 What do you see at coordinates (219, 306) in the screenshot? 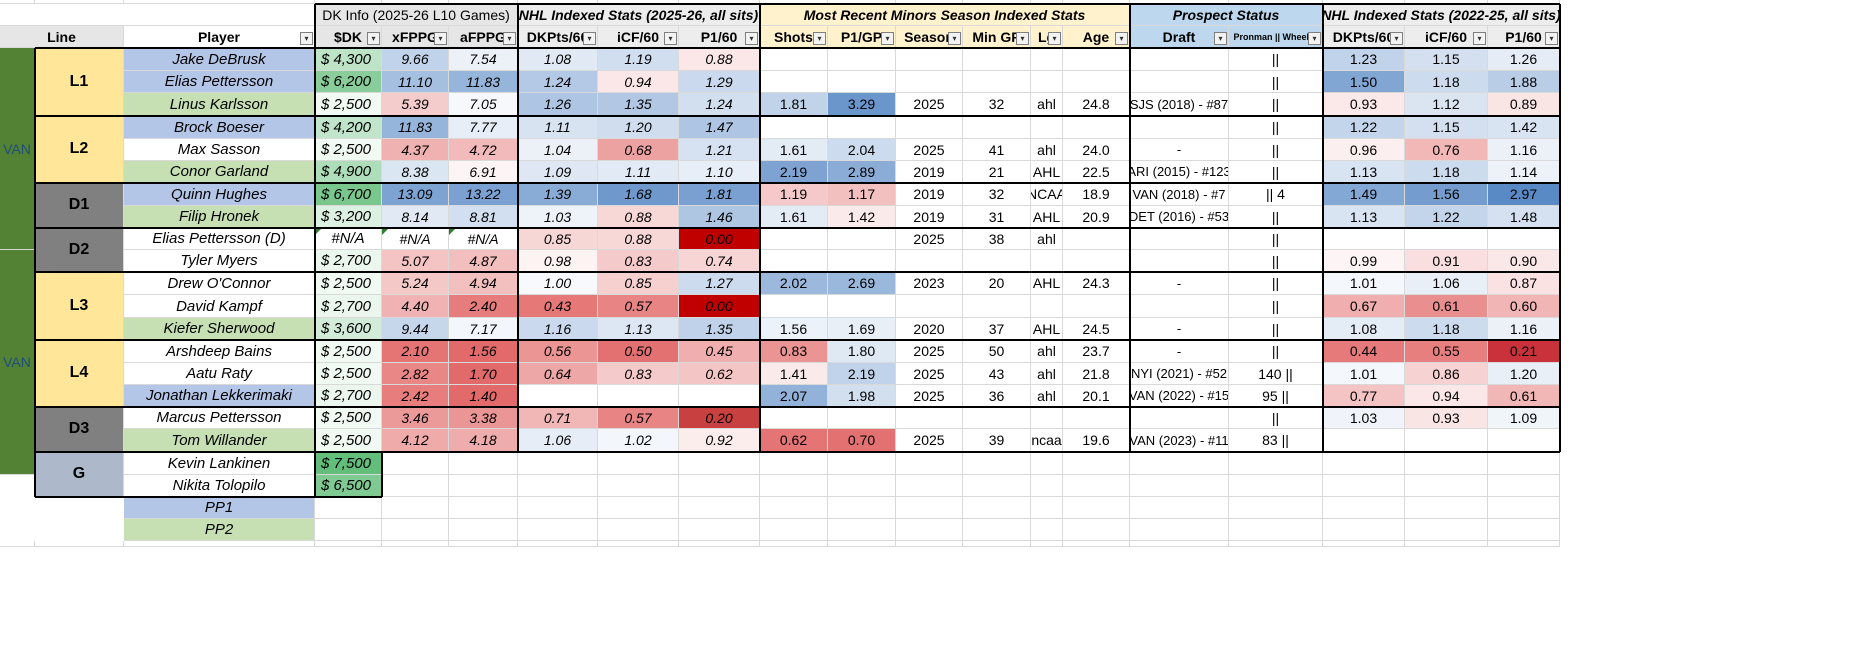
I see `player-name: David Kampf` at bounding box center [219, 306].